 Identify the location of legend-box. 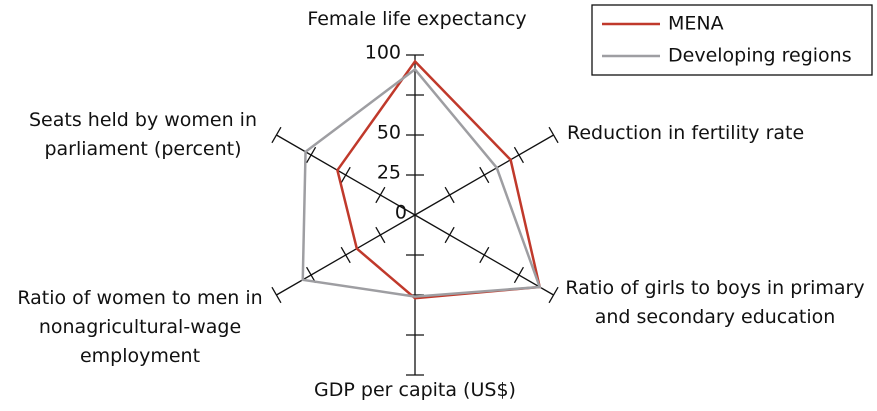
(732, 40).